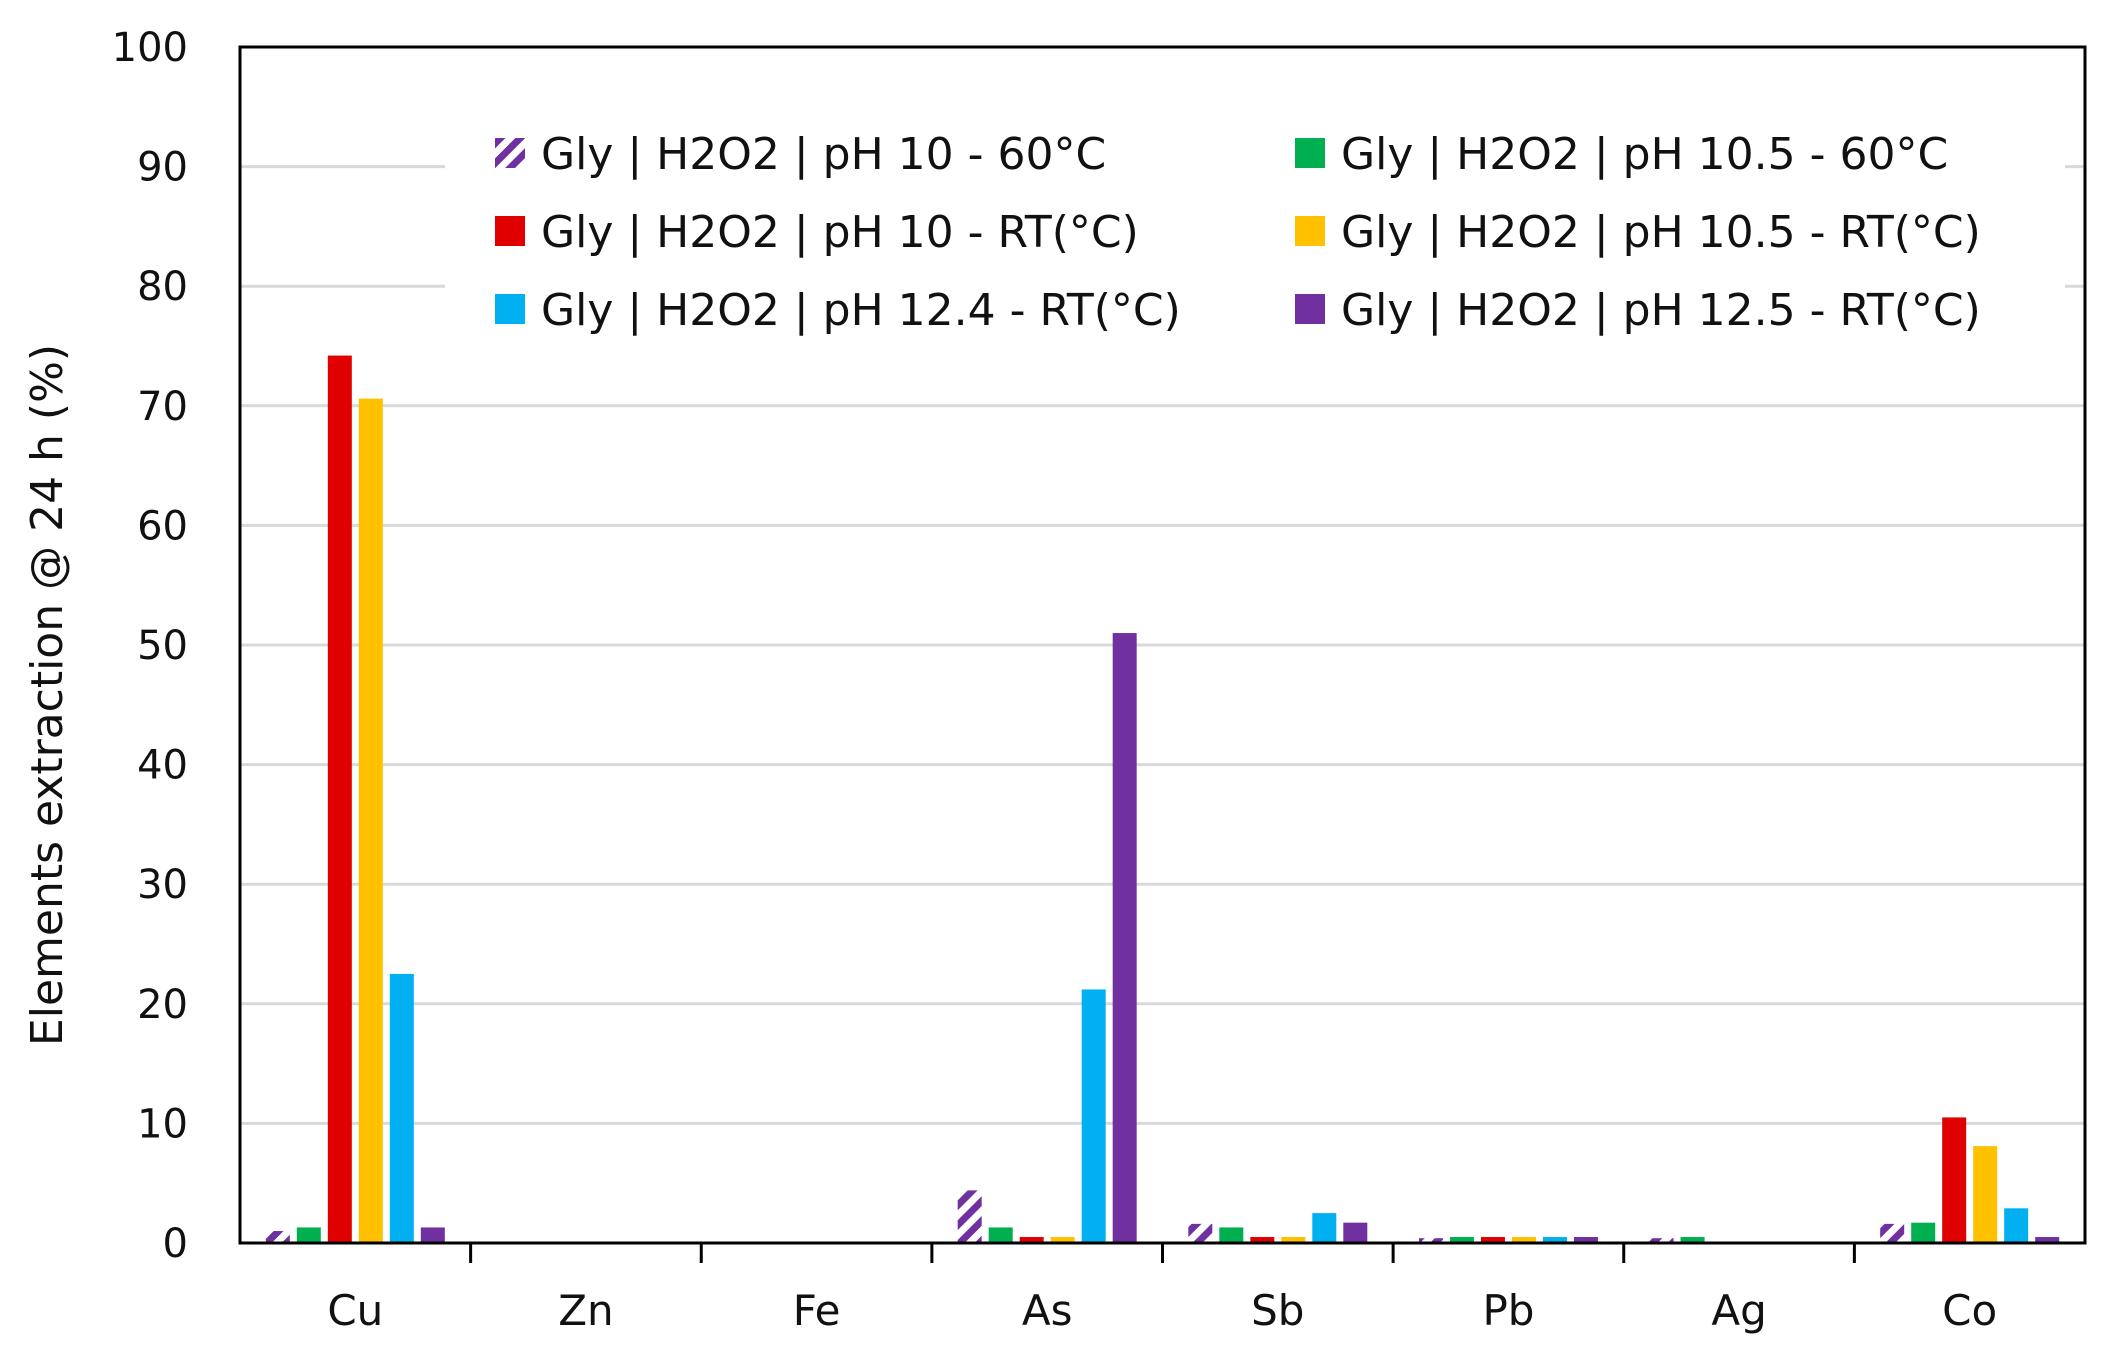  Describe the element at coordinates (1277, 1310) in the screenshot. I see `x-tick-label: Sb` at that location.